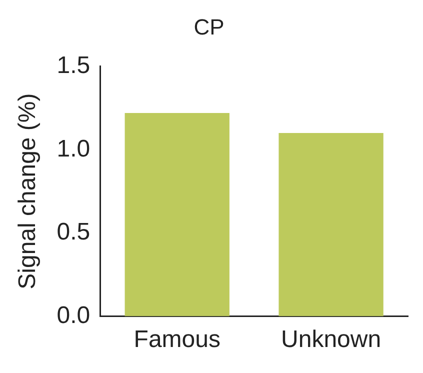 Image resolution: width=423 pixels, height=373 pixels. I want to click on x-tick-label: Famous, so click(177, 340).